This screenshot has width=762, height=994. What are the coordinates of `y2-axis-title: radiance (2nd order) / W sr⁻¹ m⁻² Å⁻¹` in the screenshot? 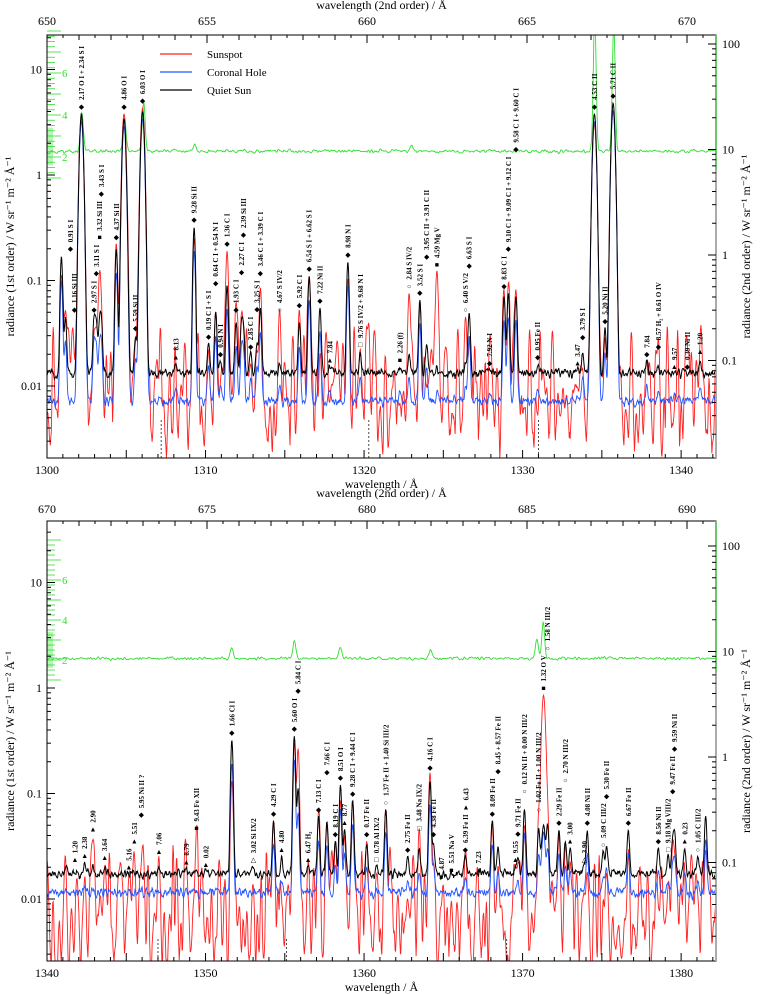 It's located at (746, 741).